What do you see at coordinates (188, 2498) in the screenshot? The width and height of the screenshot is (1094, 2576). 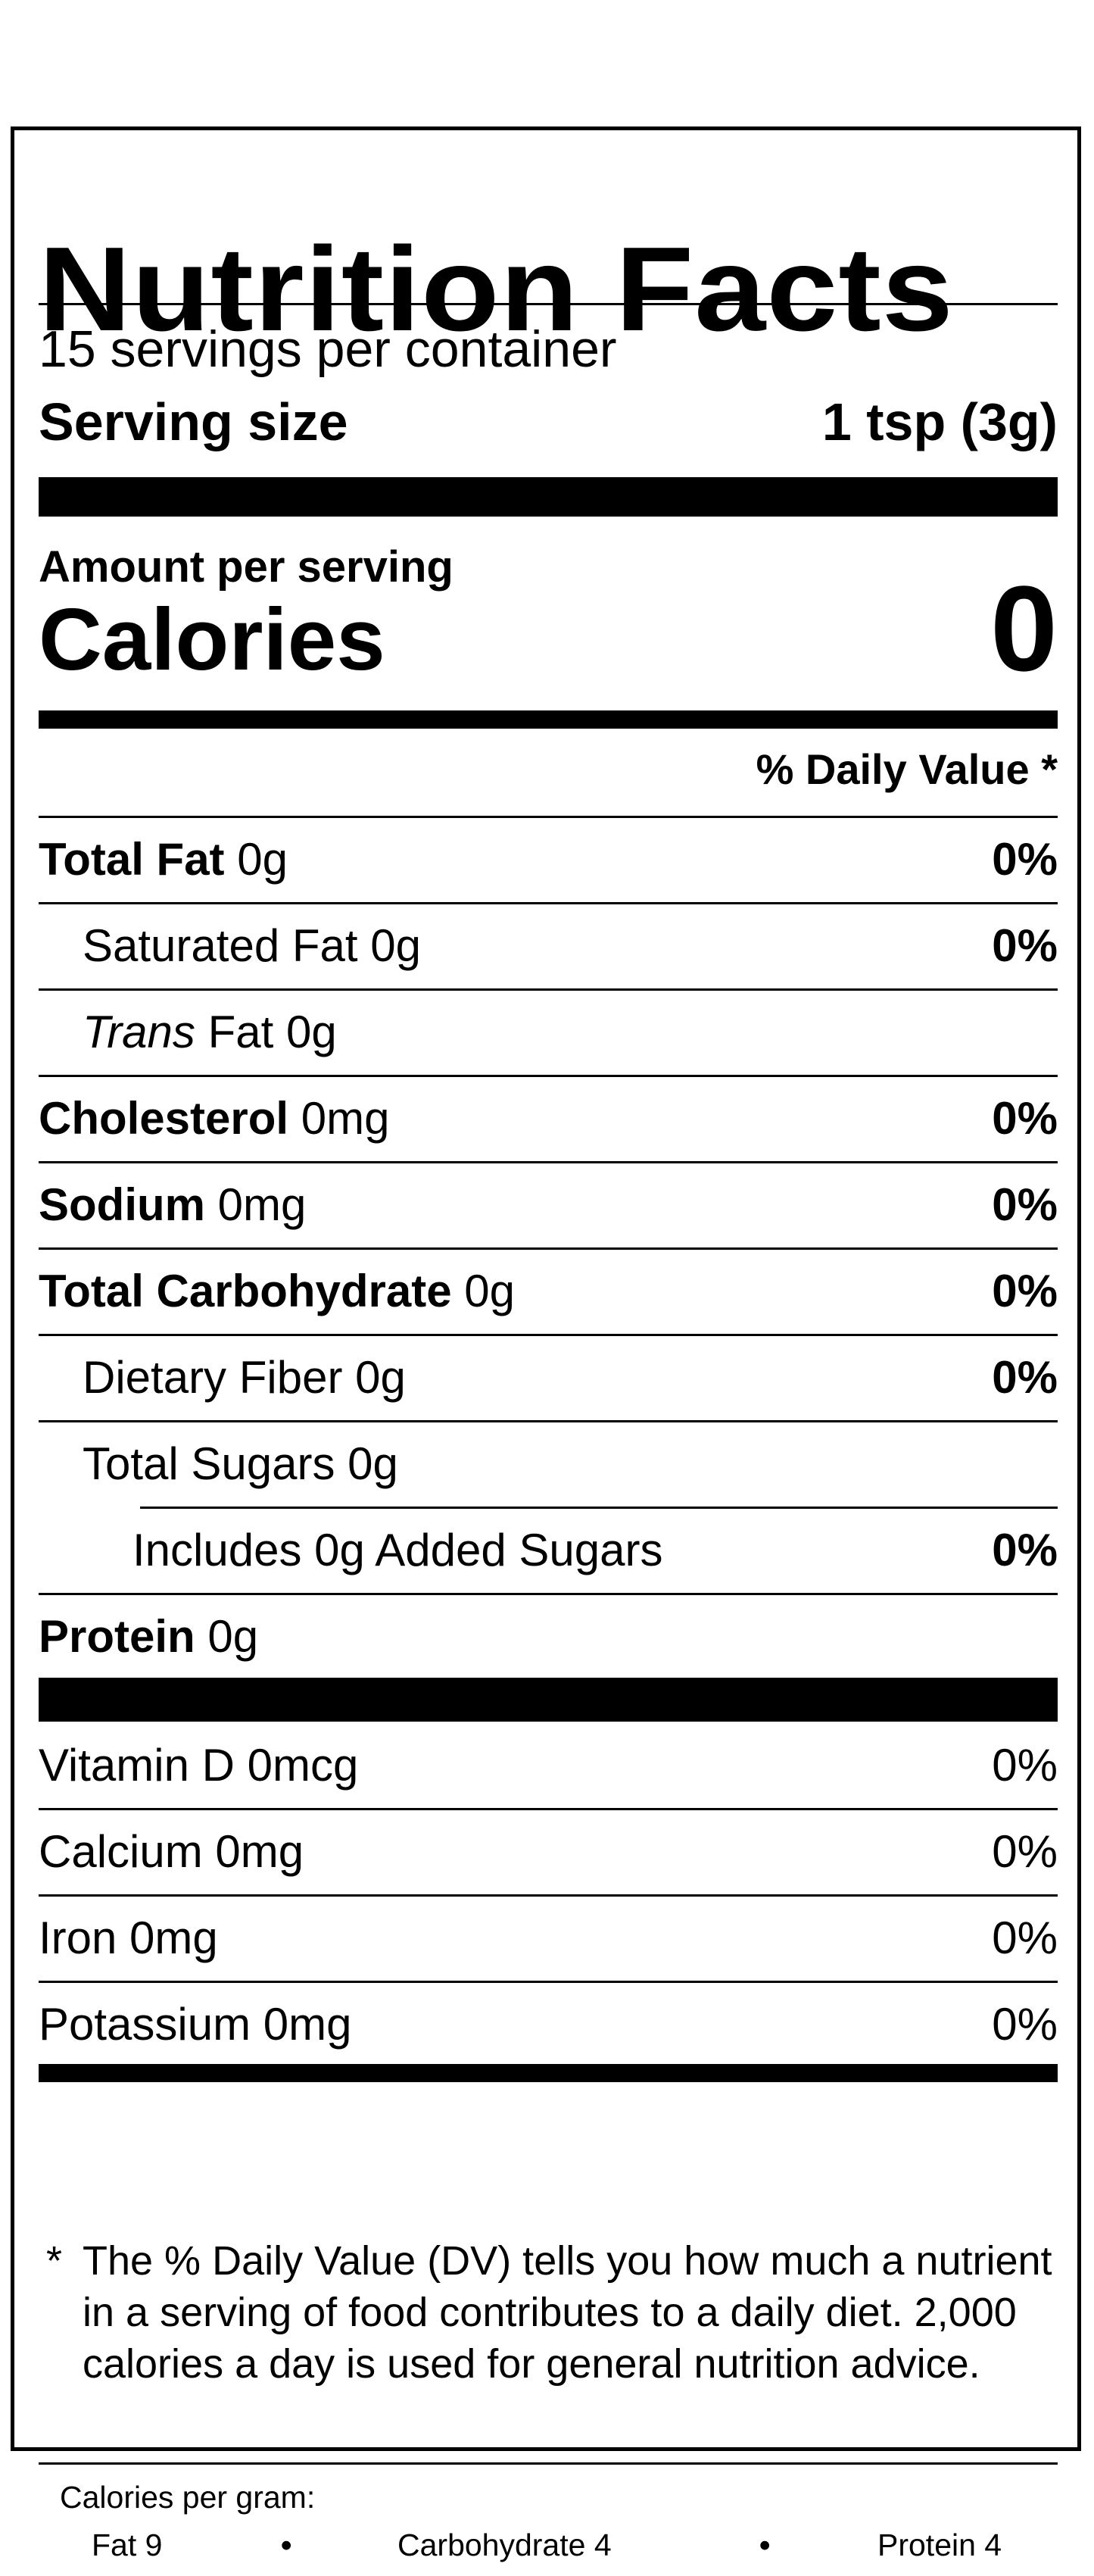 I see `calories-per-gram-label: Calories per gram:` at bounding box center [188, 2498].